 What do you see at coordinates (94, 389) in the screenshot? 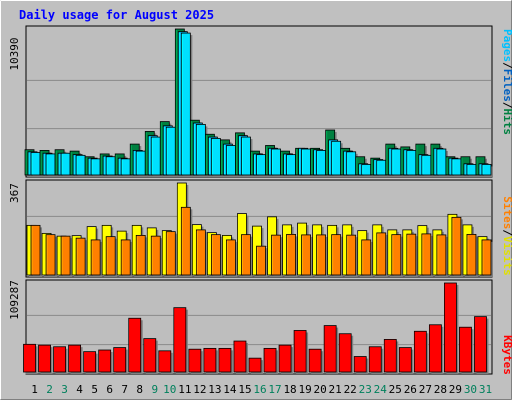
I see `day-label-5: 5` at bounding box center [94, 389].